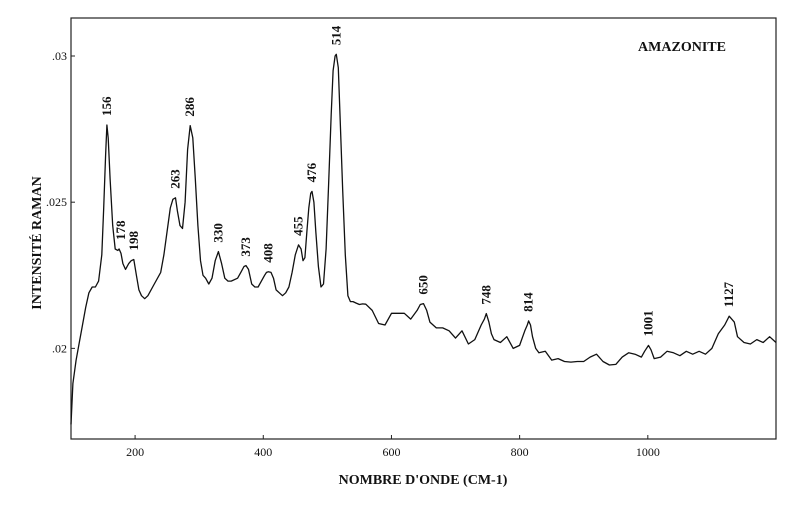  What do you see at coordinates (391, 452) in the screenshot?
I see `x-tick-label: 600` at bounding box center [391, 452].